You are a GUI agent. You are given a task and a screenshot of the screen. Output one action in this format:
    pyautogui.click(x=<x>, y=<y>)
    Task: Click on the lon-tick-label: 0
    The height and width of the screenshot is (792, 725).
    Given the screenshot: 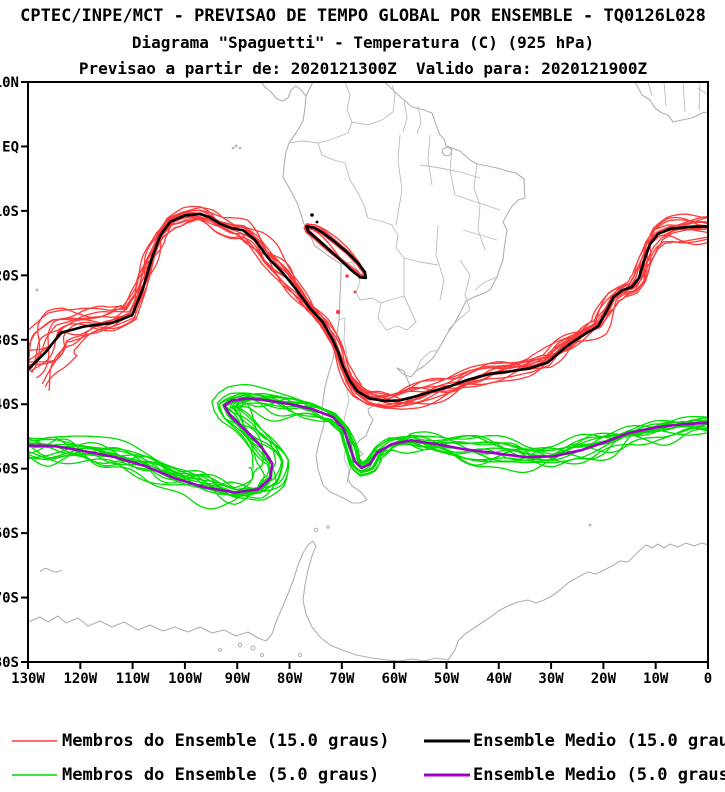 What is the action you would take?
    pyautogui.click(x=708, y=679)
    